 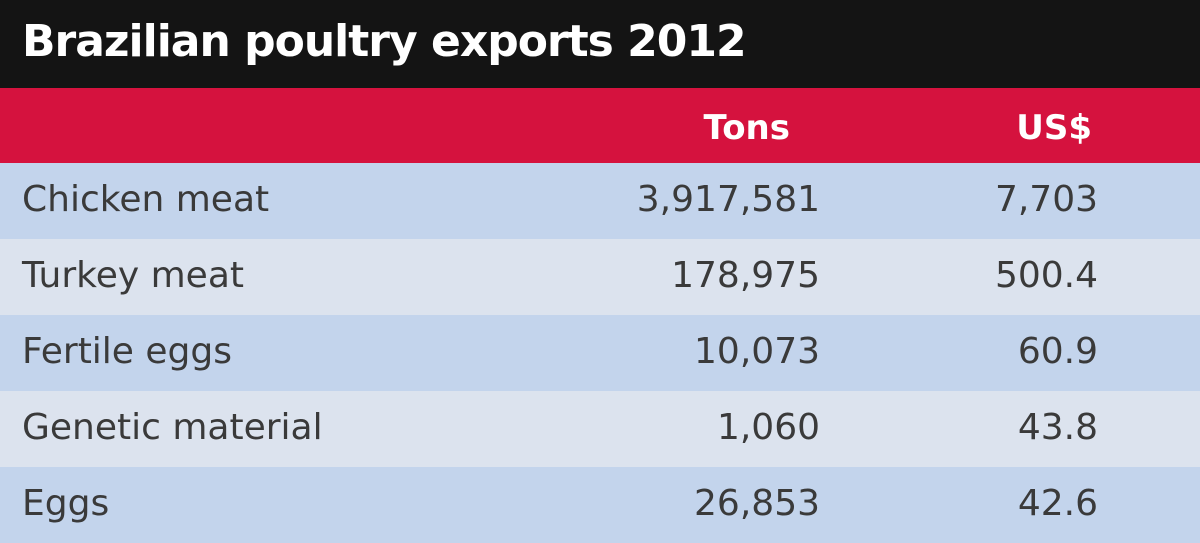 What do you see at coordinates (1057, 427) in the screenshot?
I see `cell-value: 43.8` at bounding box center [1057, 427].